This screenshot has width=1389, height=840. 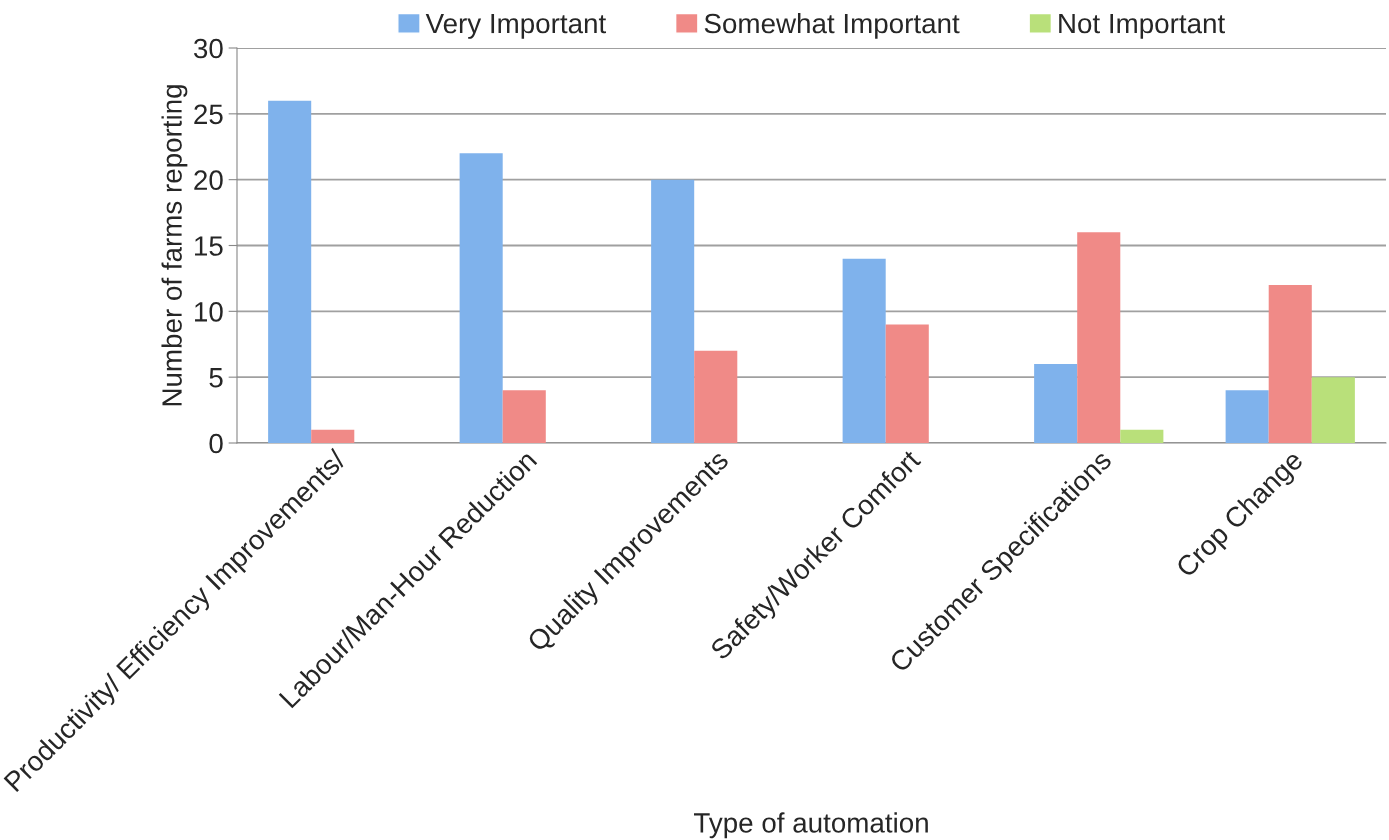 What do you see at coordinates (1142, 26) in the screenshot?
I see `legend-label: Not Important` at bounding box center [1142, 26].